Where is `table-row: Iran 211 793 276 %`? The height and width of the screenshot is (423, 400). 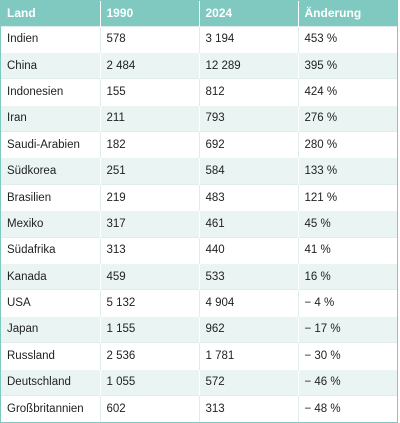
table-row: Iran 211 793 276 % is located at coordinates (199, 118).